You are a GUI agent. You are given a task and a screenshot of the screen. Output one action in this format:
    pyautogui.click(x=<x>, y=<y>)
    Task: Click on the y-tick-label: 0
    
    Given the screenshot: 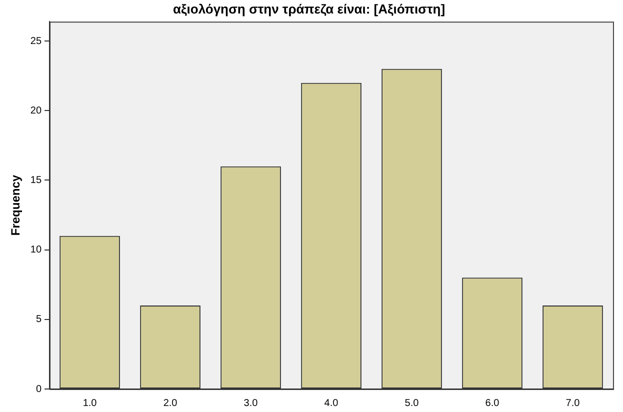 What is the action you would take?
    pyautogui.click(x=39, y=389)
    